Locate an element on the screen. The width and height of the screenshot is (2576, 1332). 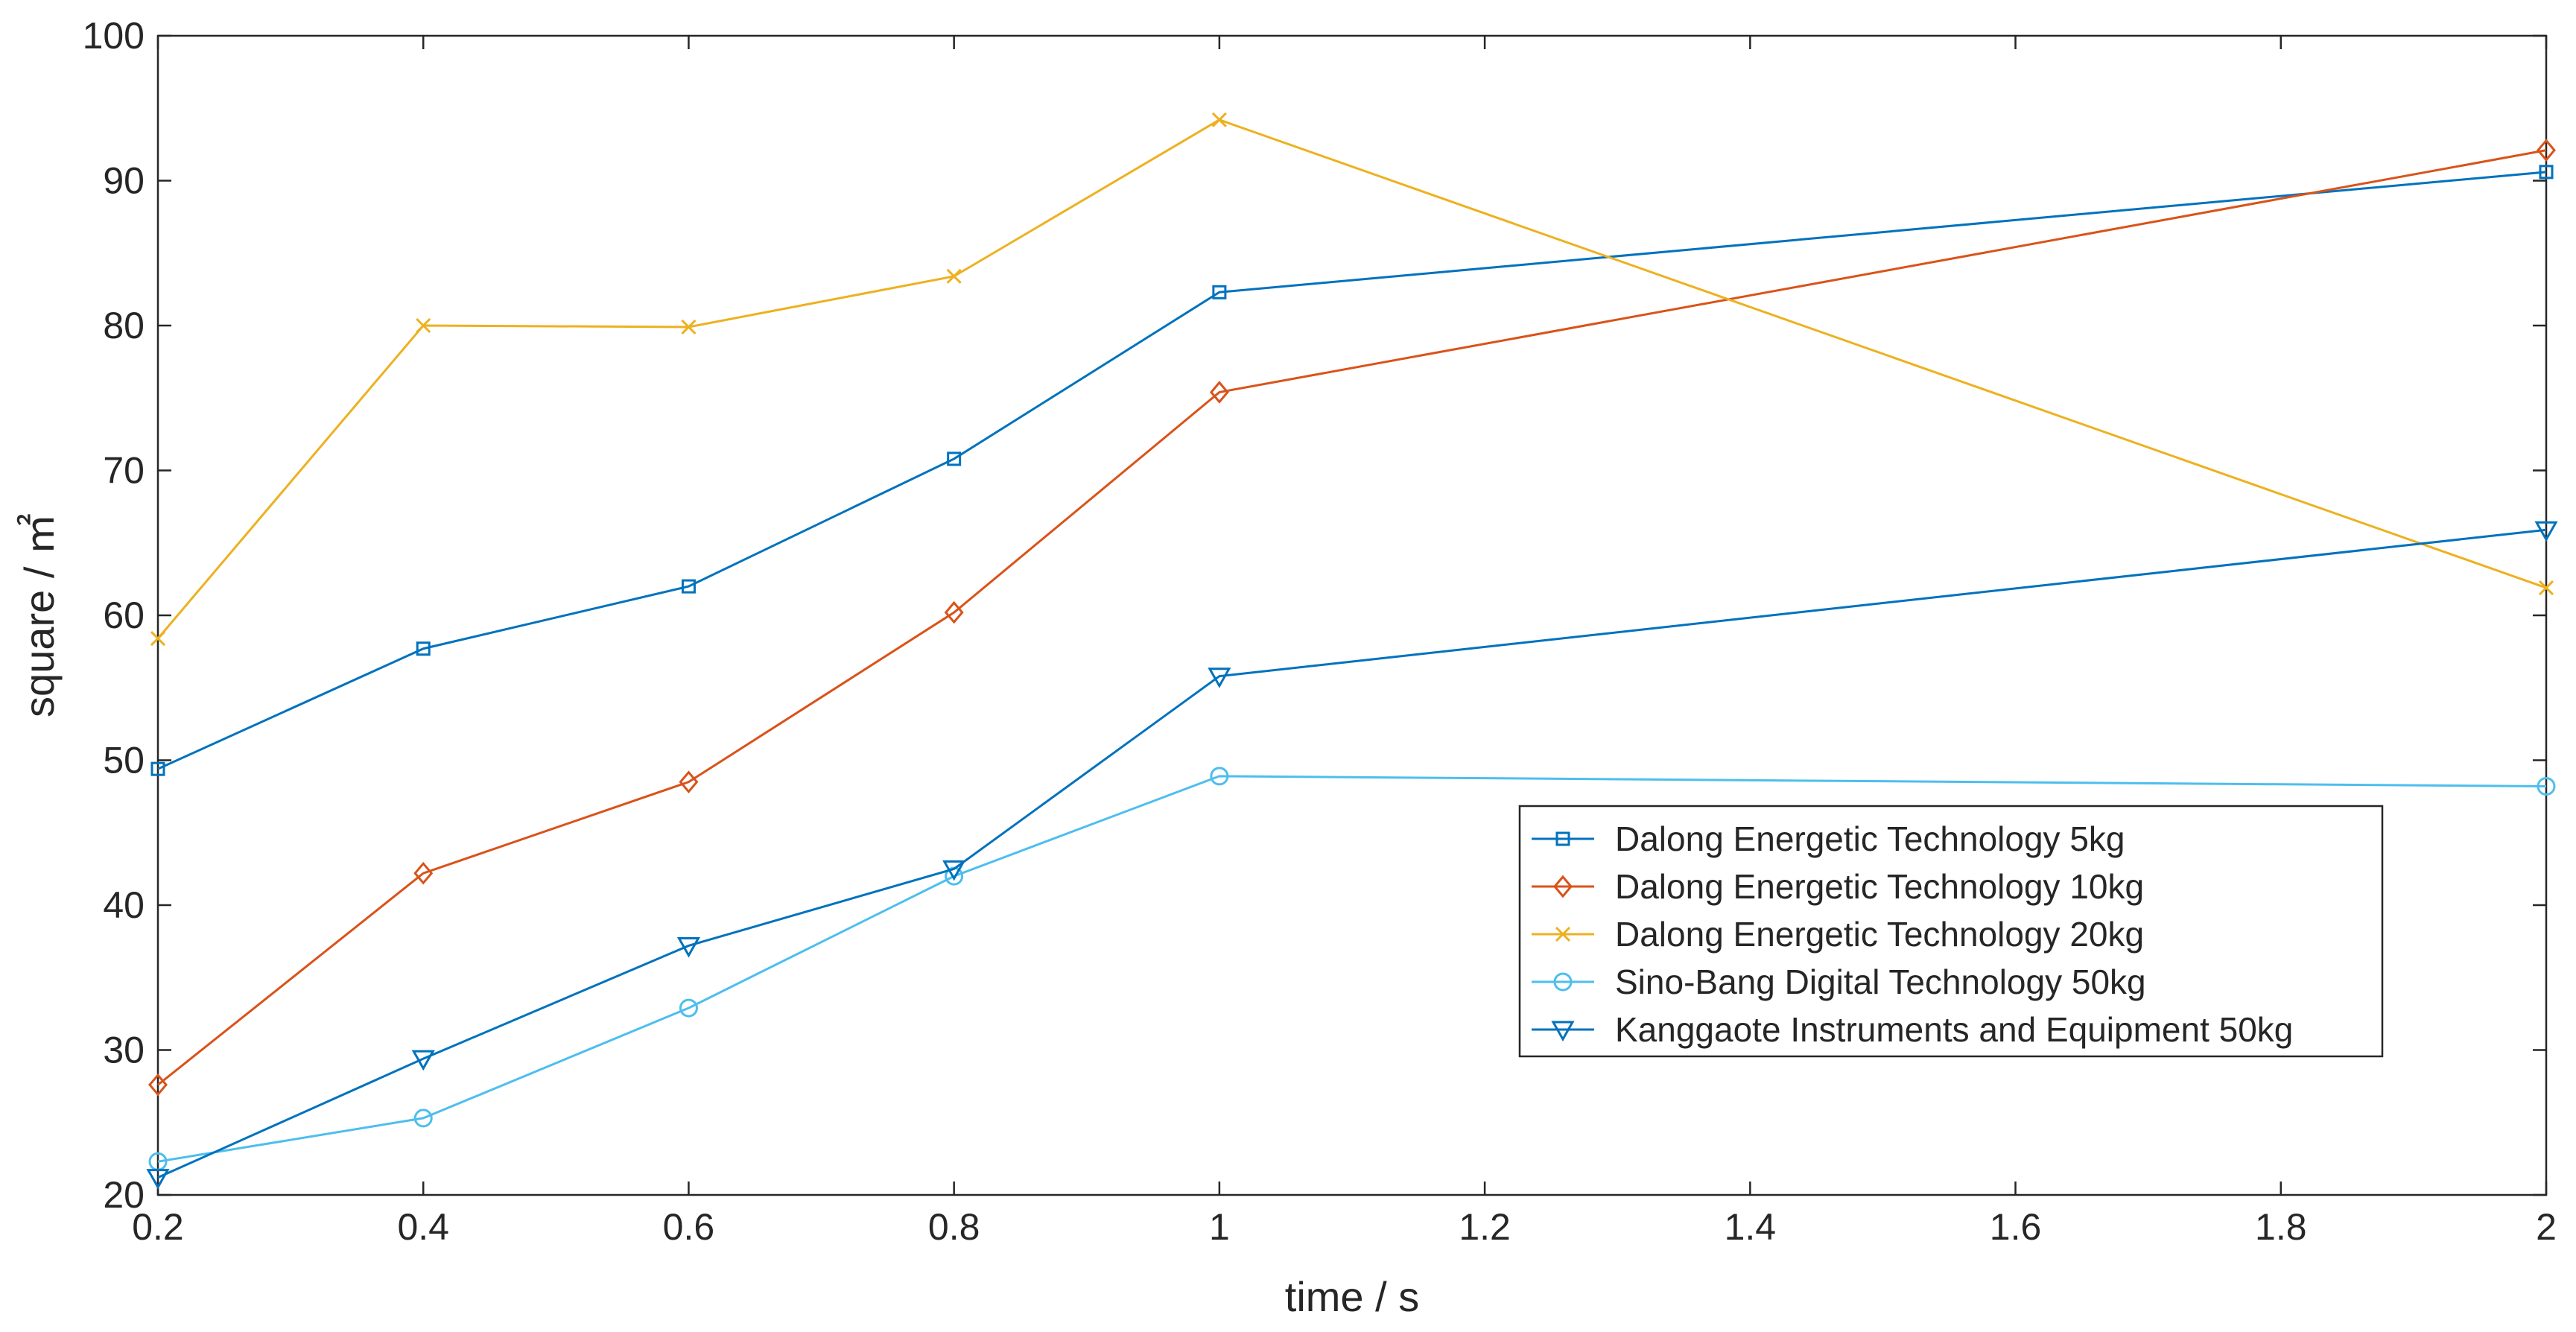
y-tick-label: 40 is located at coordinates (124, 905).